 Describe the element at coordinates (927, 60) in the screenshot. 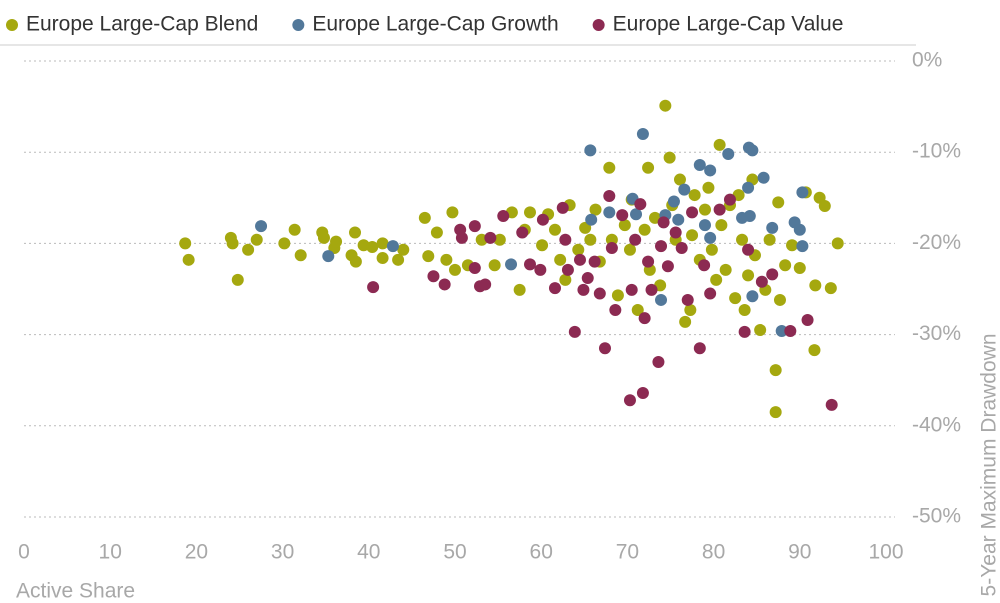

I see `y-tick-label: 0%` at that location.